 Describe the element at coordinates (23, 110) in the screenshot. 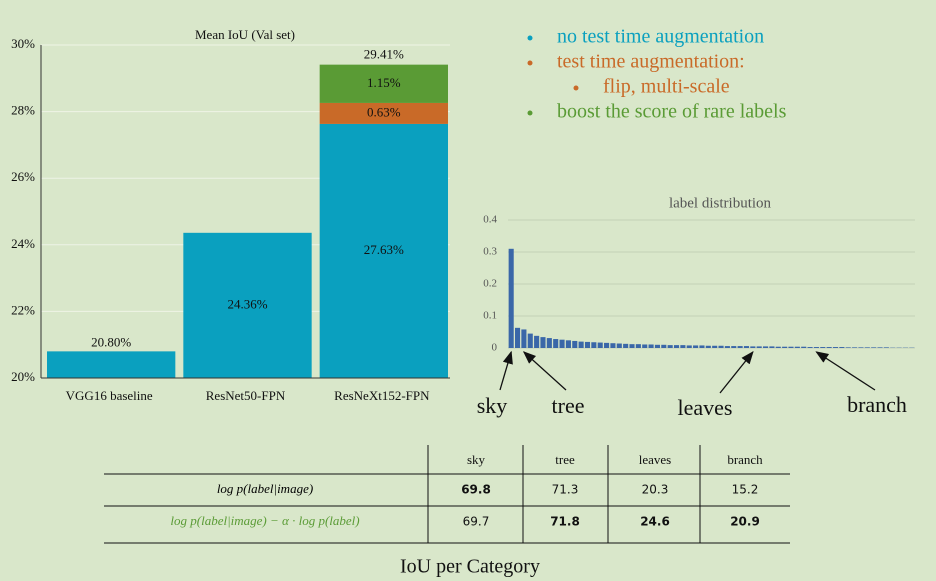

I see `y-tick-label: 28%` at that location.